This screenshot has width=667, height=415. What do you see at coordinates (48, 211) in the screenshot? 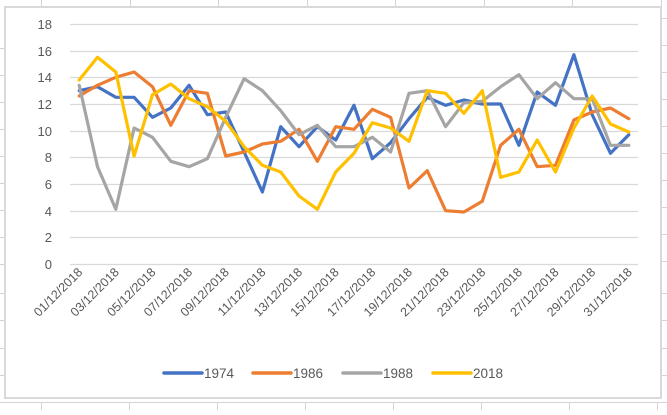
I see `y-tick-label: 4` at bounding box center [48, 211].